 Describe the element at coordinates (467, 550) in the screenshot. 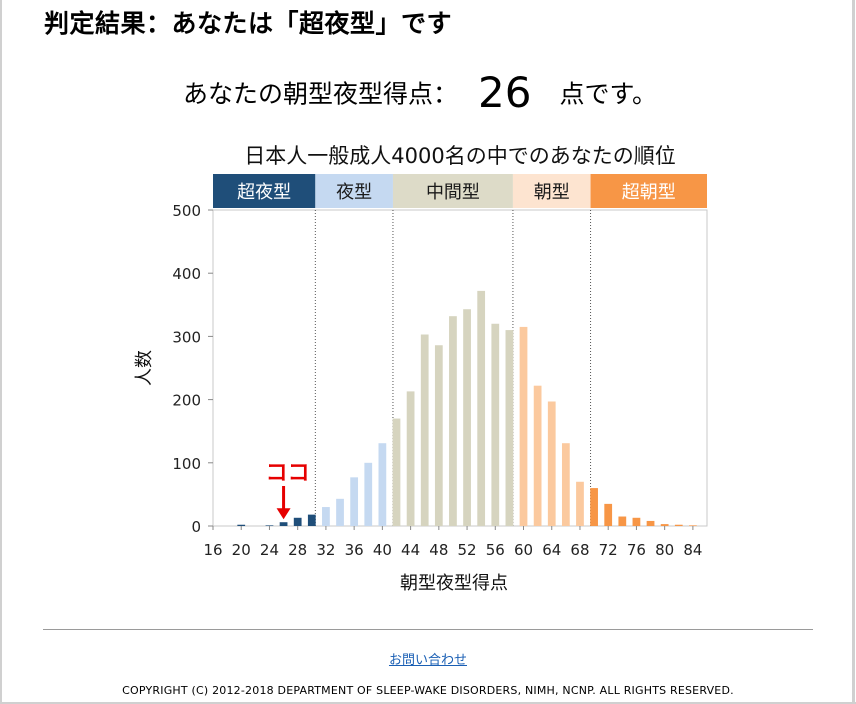

I see `x-tick-label: 52` at that location.